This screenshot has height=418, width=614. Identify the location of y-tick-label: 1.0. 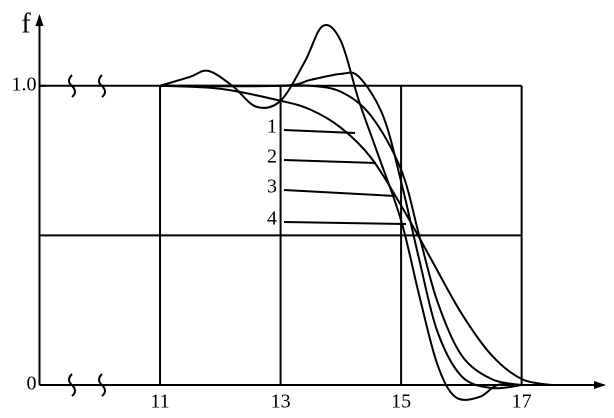
(24, 84).